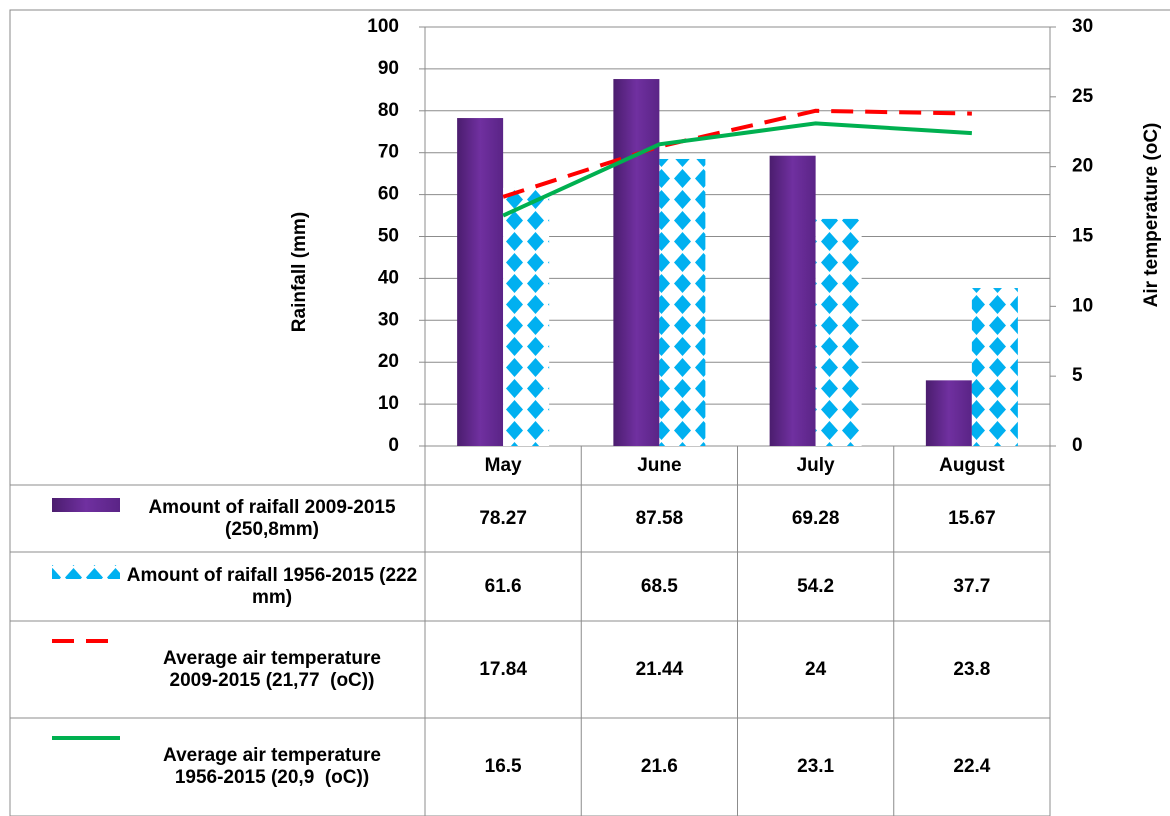 This screenshot has height=816, width=1170. Describe the element at coordinates (388, 194) in the screenshot. I see `y-tick-label: 60` at that location.